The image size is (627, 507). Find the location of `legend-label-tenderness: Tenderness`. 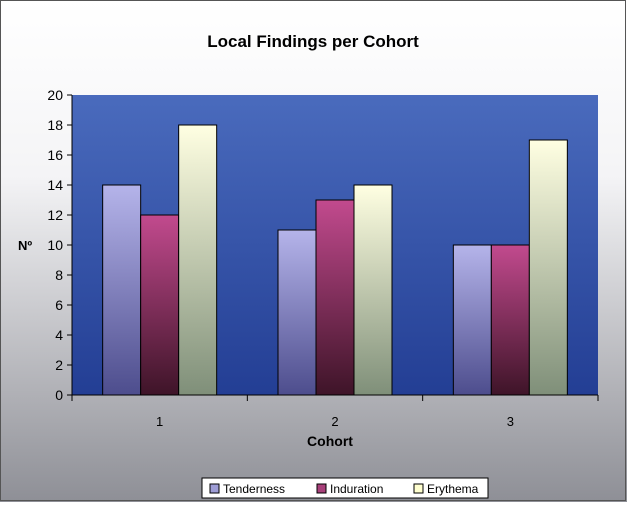

legend-label-tenderness: Tenderness is located at coordinates (254, 489).